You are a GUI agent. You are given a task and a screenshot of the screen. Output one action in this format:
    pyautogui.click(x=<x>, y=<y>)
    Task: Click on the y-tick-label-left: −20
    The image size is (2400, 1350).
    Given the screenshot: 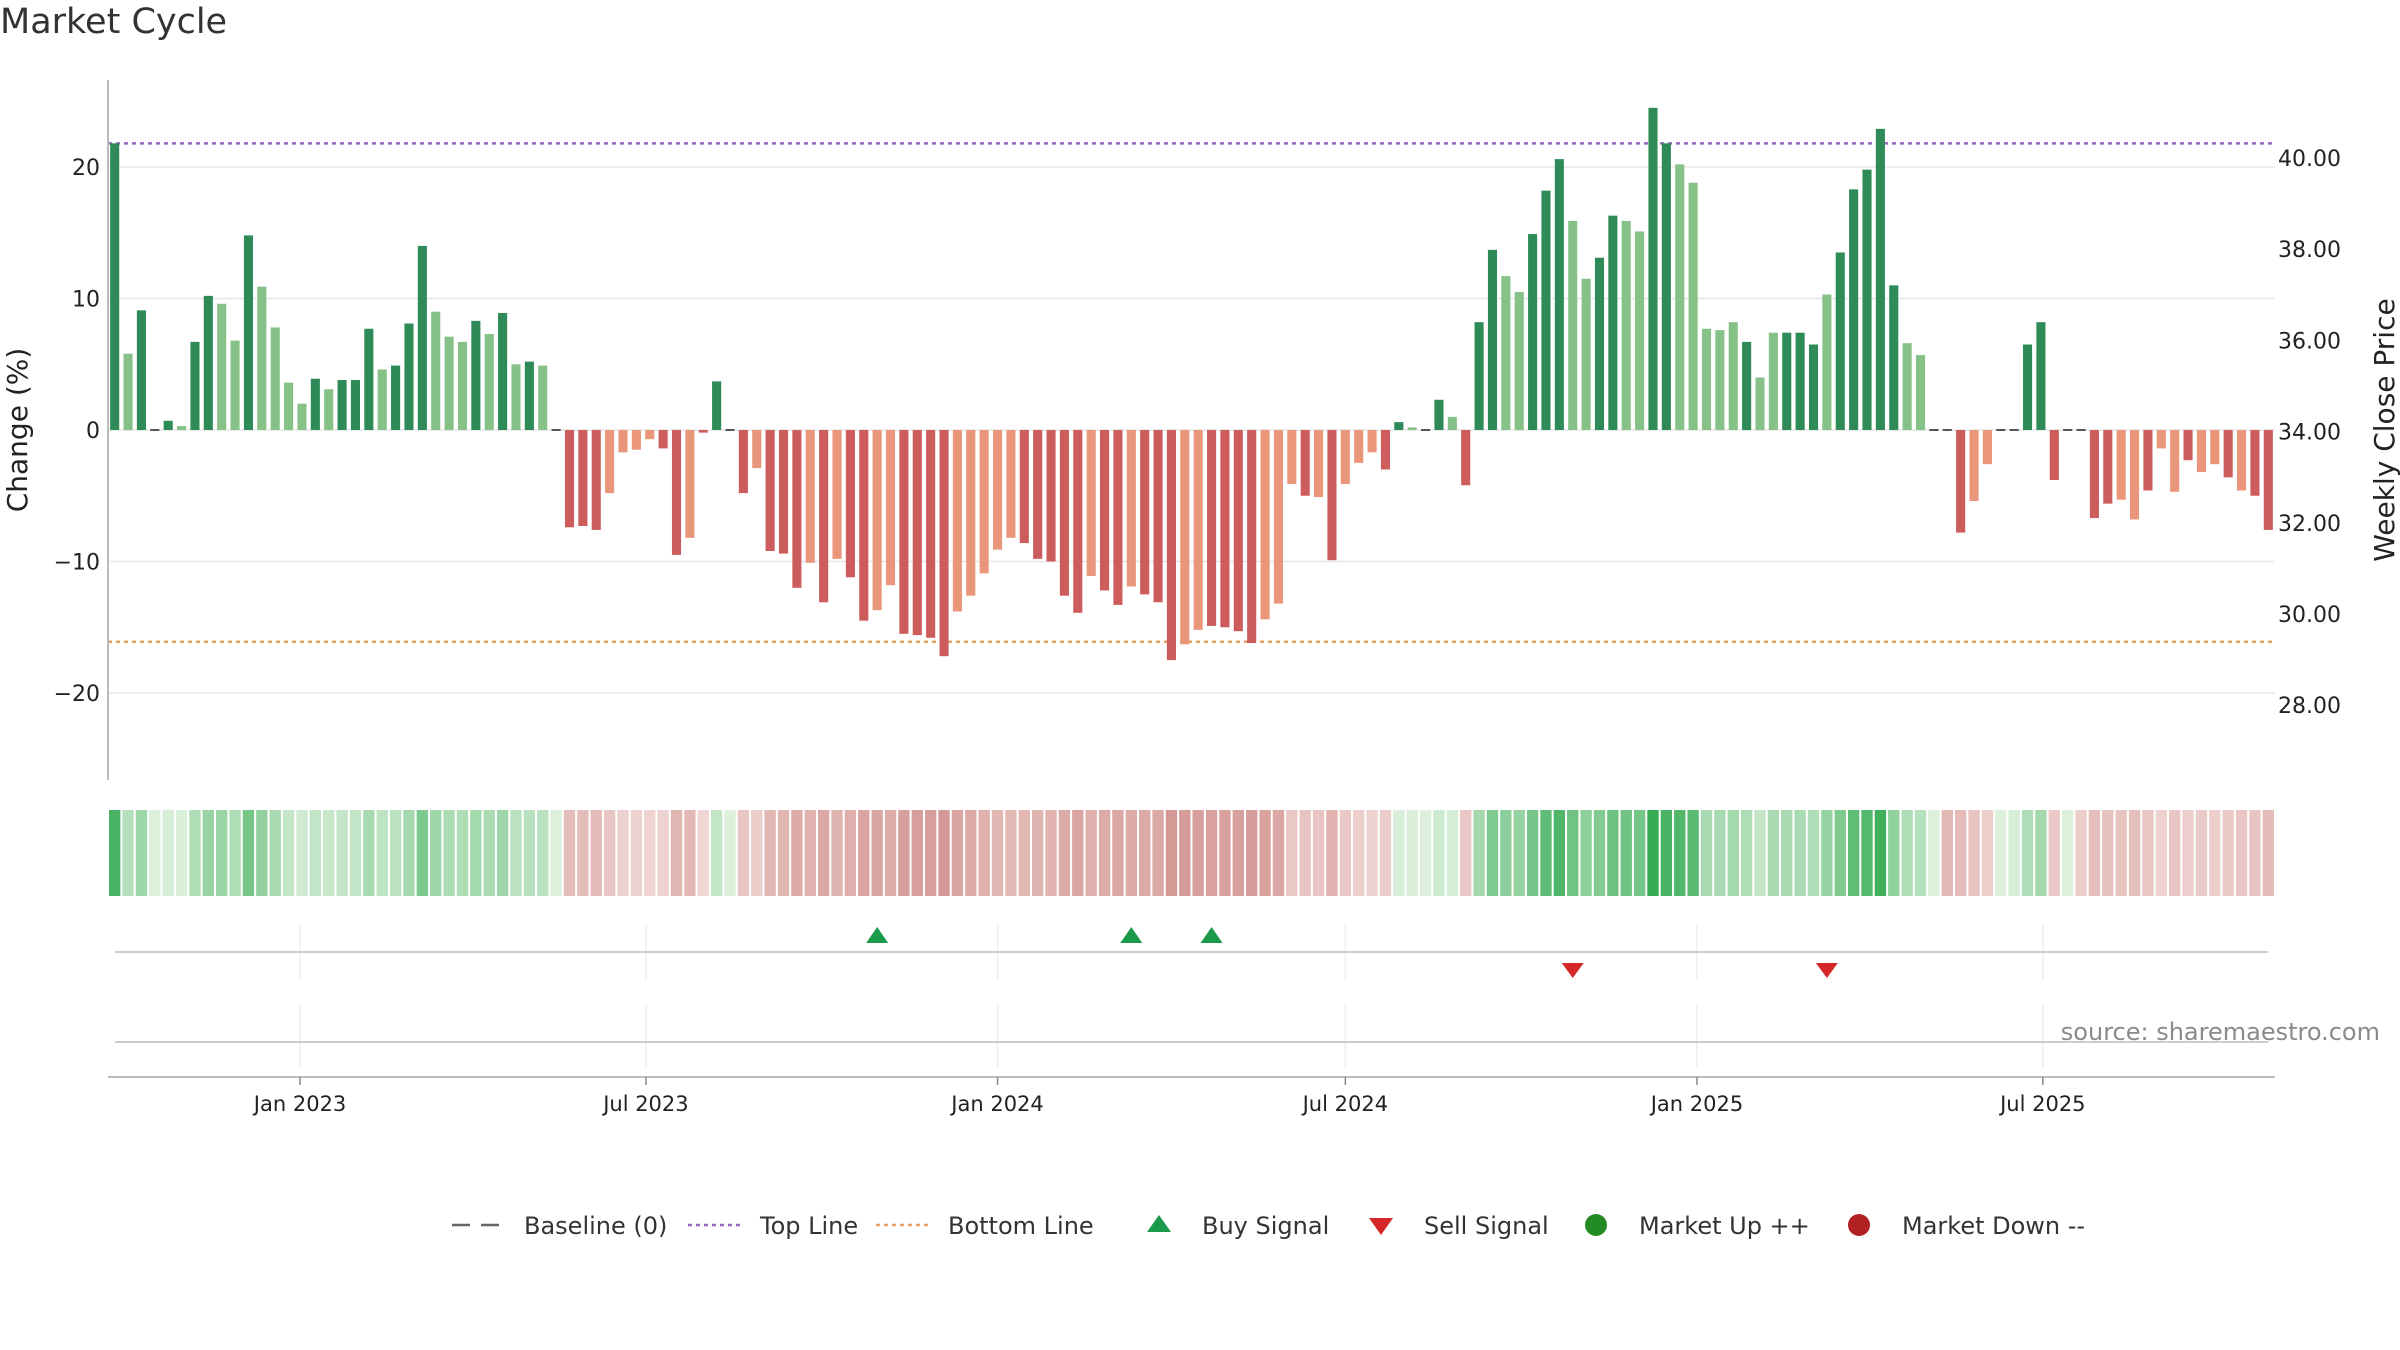 What is the action you would take?
    pyautogui.click(x=77, y=694)
    